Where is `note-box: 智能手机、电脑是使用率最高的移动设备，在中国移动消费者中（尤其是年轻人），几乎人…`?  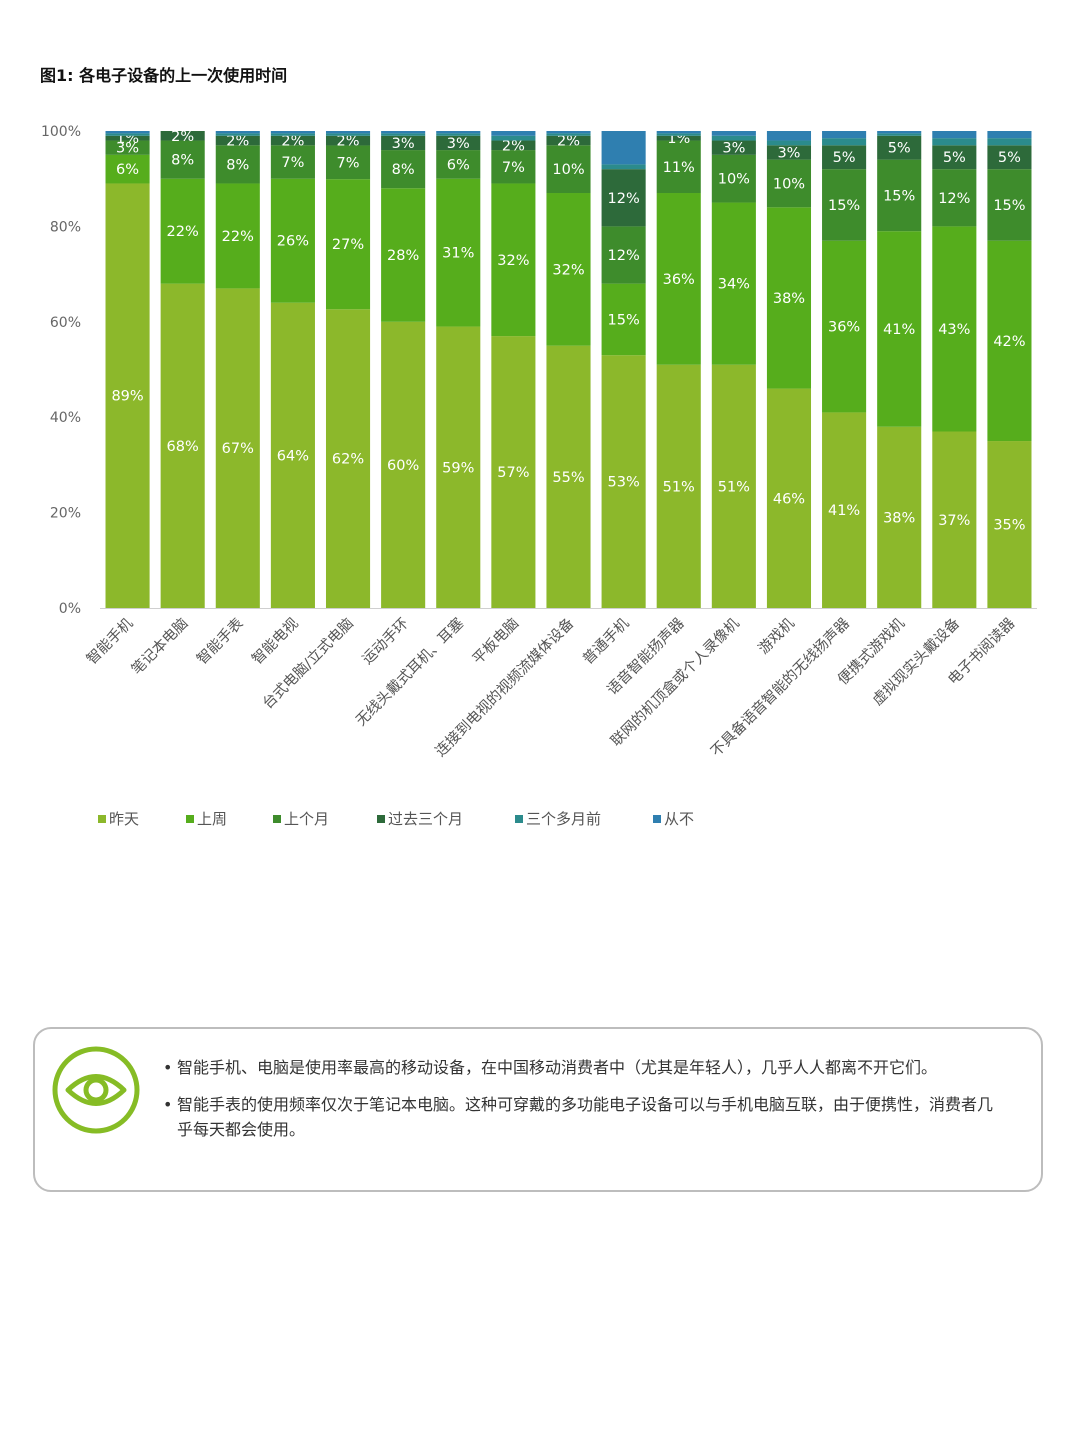
note-box: 智能手机、电脑是使用率最高的移动设备，在中国移动消费者中（尤其是年轻人），几乎人… is located at coordinates (538, 1109).